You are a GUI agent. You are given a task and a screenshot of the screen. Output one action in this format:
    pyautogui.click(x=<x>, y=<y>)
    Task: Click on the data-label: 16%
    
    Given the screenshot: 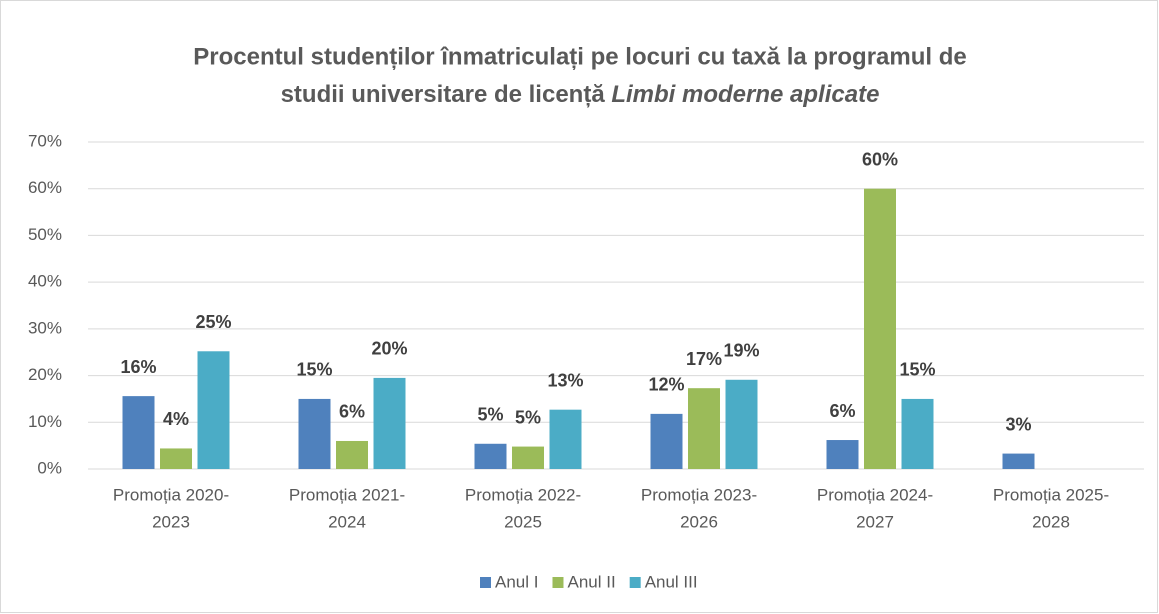 What is the action you would take?
    pyautogui.click(x=138, y=367)
    